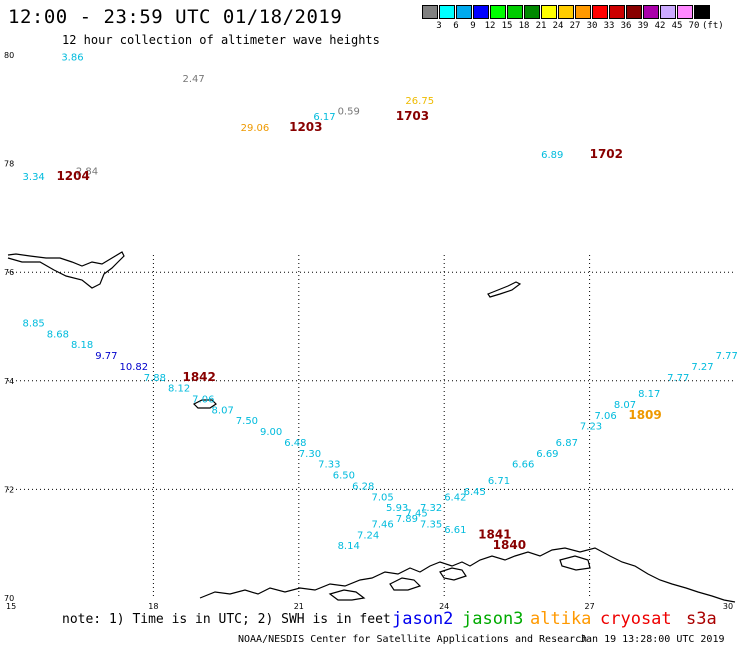 This screenshot has width=740, height=650. Describe the element at coordinates (66, 270) in the screenshot. I see `svalbard-south-coast` at that location.